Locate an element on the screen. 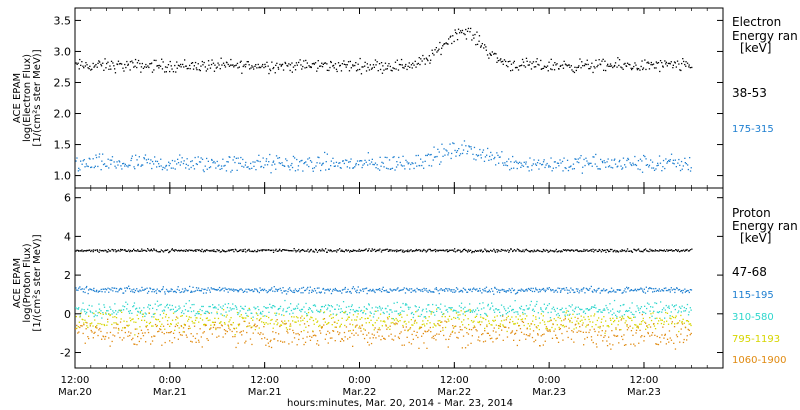 This screenshot has width=800, height=410. legend-entry: 38-53 is located at coordinates (749, 93).